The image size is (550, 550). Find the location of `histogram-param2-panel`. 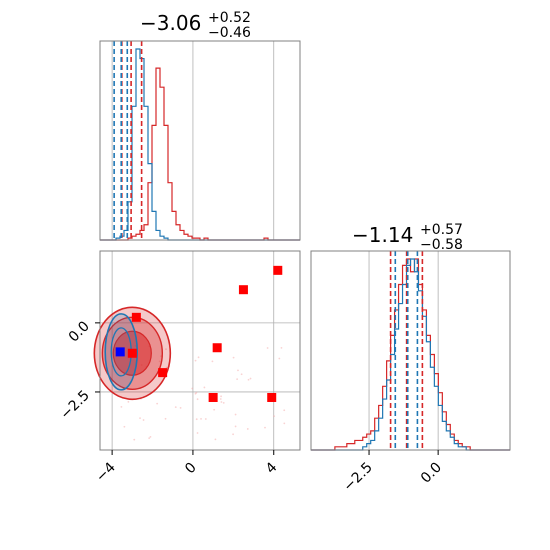

histogram-param2-panel is located at coordinates (410, 350).